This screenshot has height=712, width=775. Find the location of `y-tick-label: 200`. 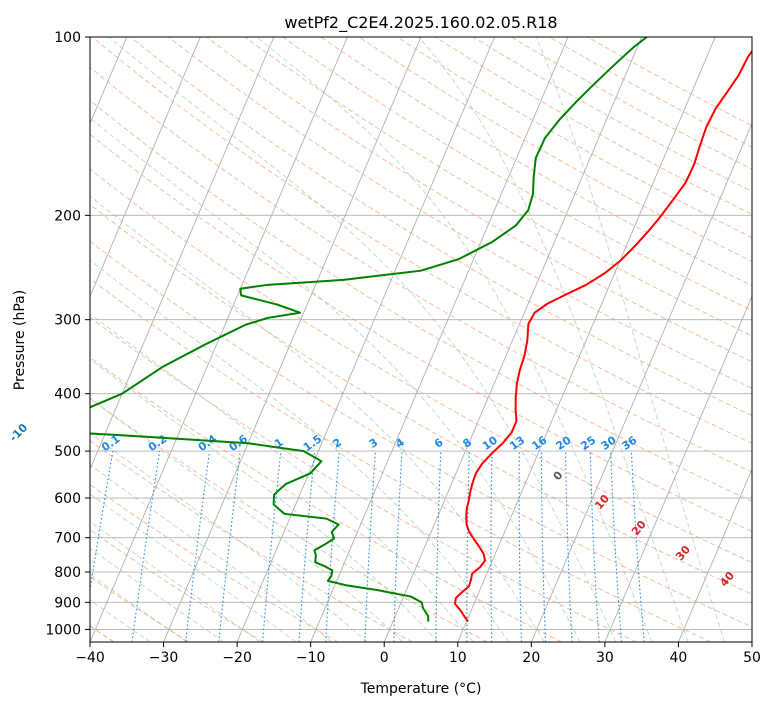

y-tick-label: 200 is located at coordinates (67, 216).